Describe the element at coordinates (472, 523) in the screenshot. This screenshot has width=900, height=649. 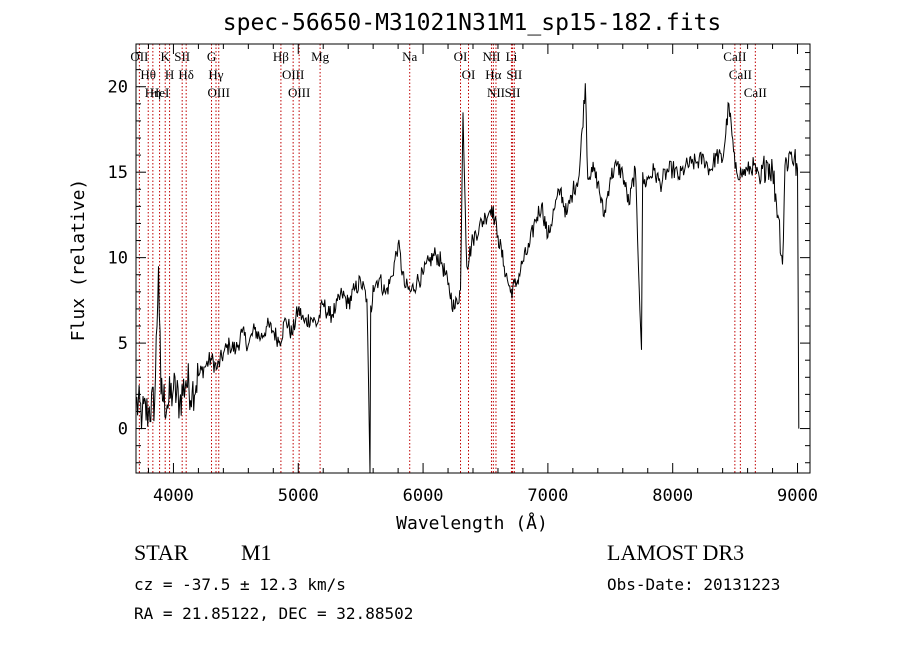
I see `x-axis-label: Wavelength (Å)` at that location.